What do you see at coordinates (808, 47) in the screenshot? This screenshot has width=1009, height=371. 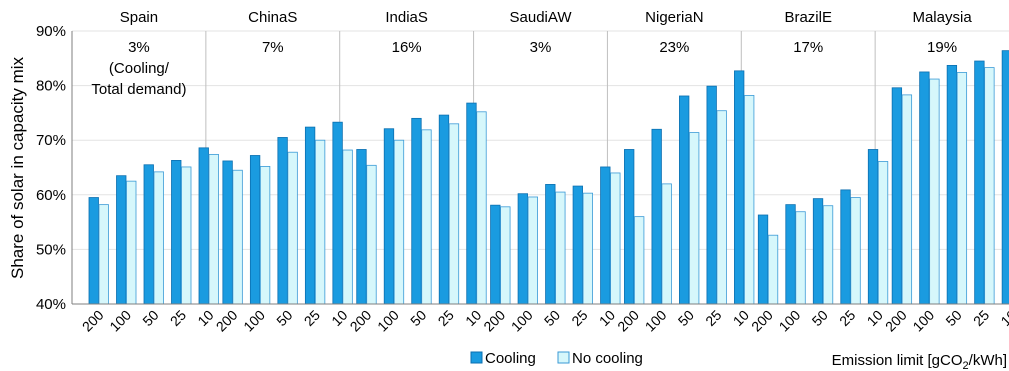 I see `cooling-share-label: 17%` at bounding box center [808, 47].